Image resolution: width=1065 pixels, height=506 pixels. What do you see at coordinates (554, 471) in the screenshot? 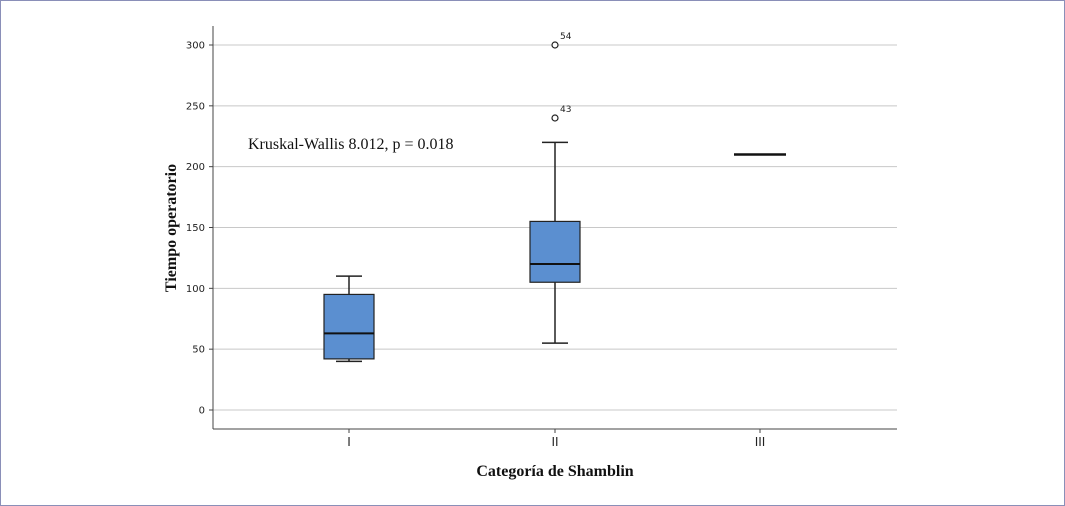
I see `x-axis-title: Categoría de Shamblin` at bounding box center [554, 471].